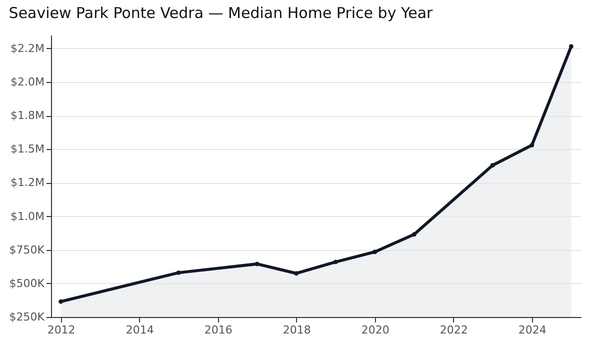 The image size is (599, 343). Describe the element at coordinates (532, 330) in the screenshot. I see `x-tick-label: 2024` at that location.